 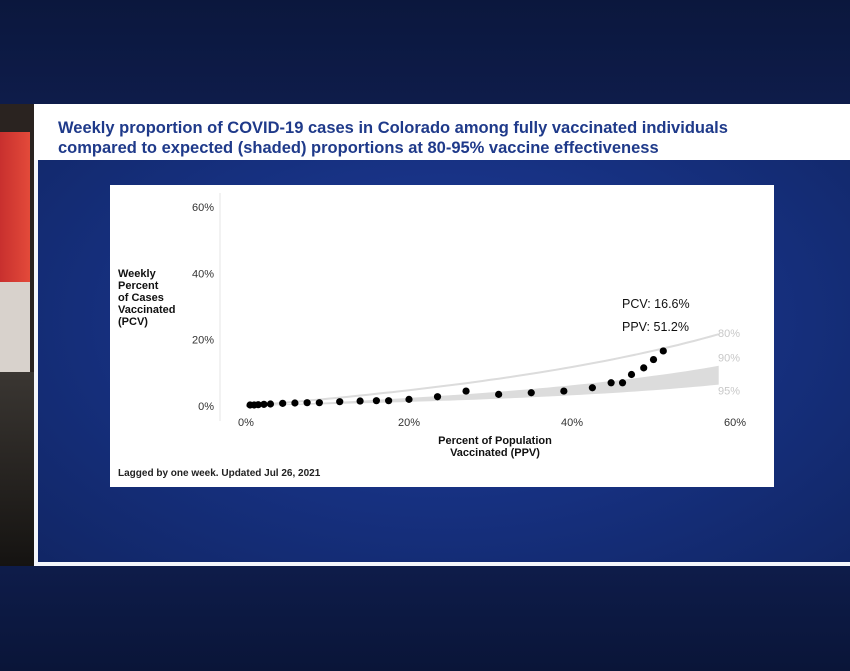 What do you see at coordinates (15, 327) in the screenshot?
I see `flag-white-stripe` at bounding box center [15, 327].